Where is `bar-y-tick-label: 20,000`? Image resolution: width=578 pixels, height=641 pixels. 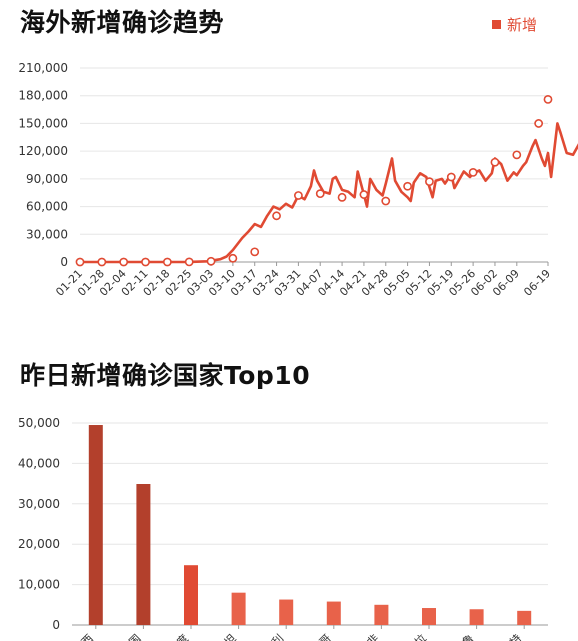
bar-y-tick-label: 20,000 is located at coordinates (39, 544).